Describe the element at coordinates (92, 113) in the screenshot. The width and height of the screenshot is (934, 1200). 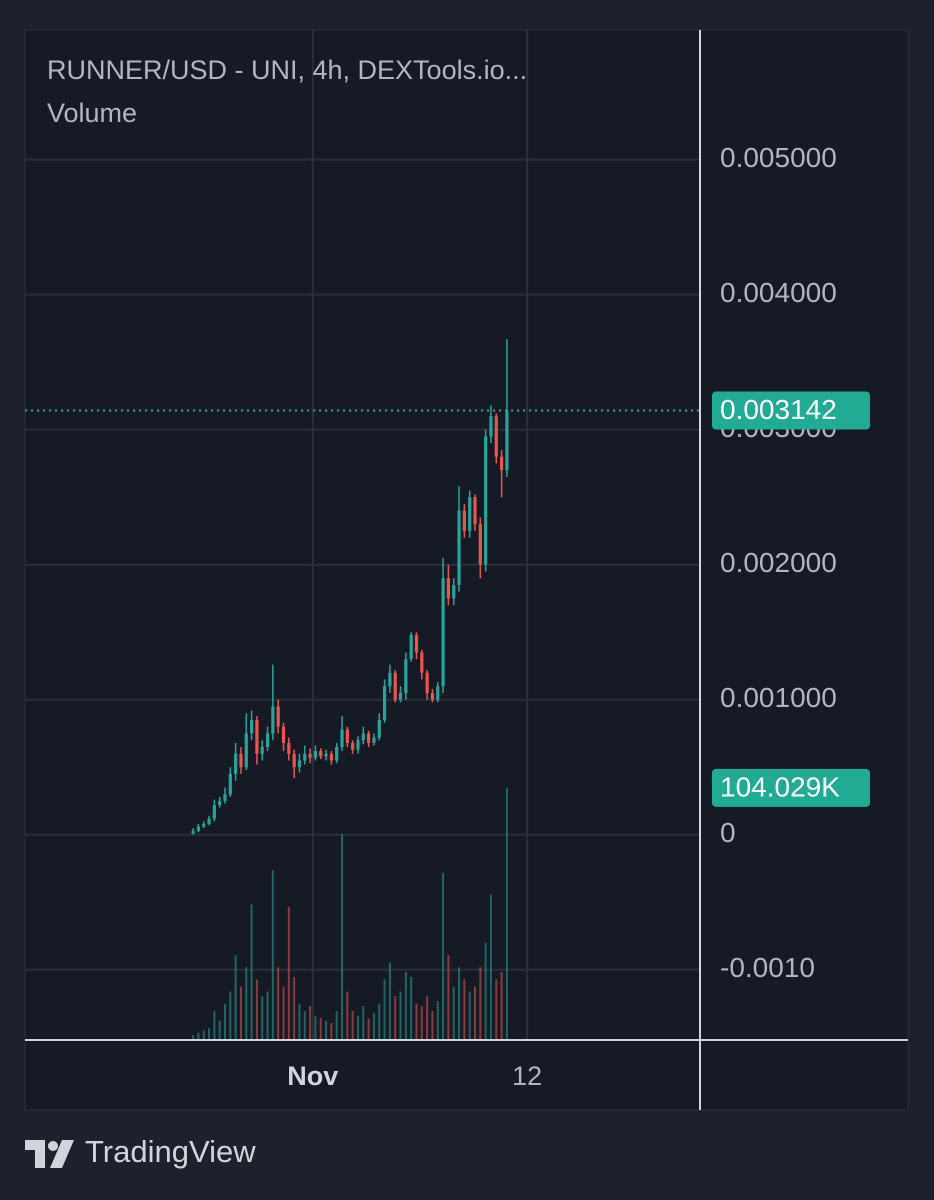
I see `volume-legend: Volume` at that location.